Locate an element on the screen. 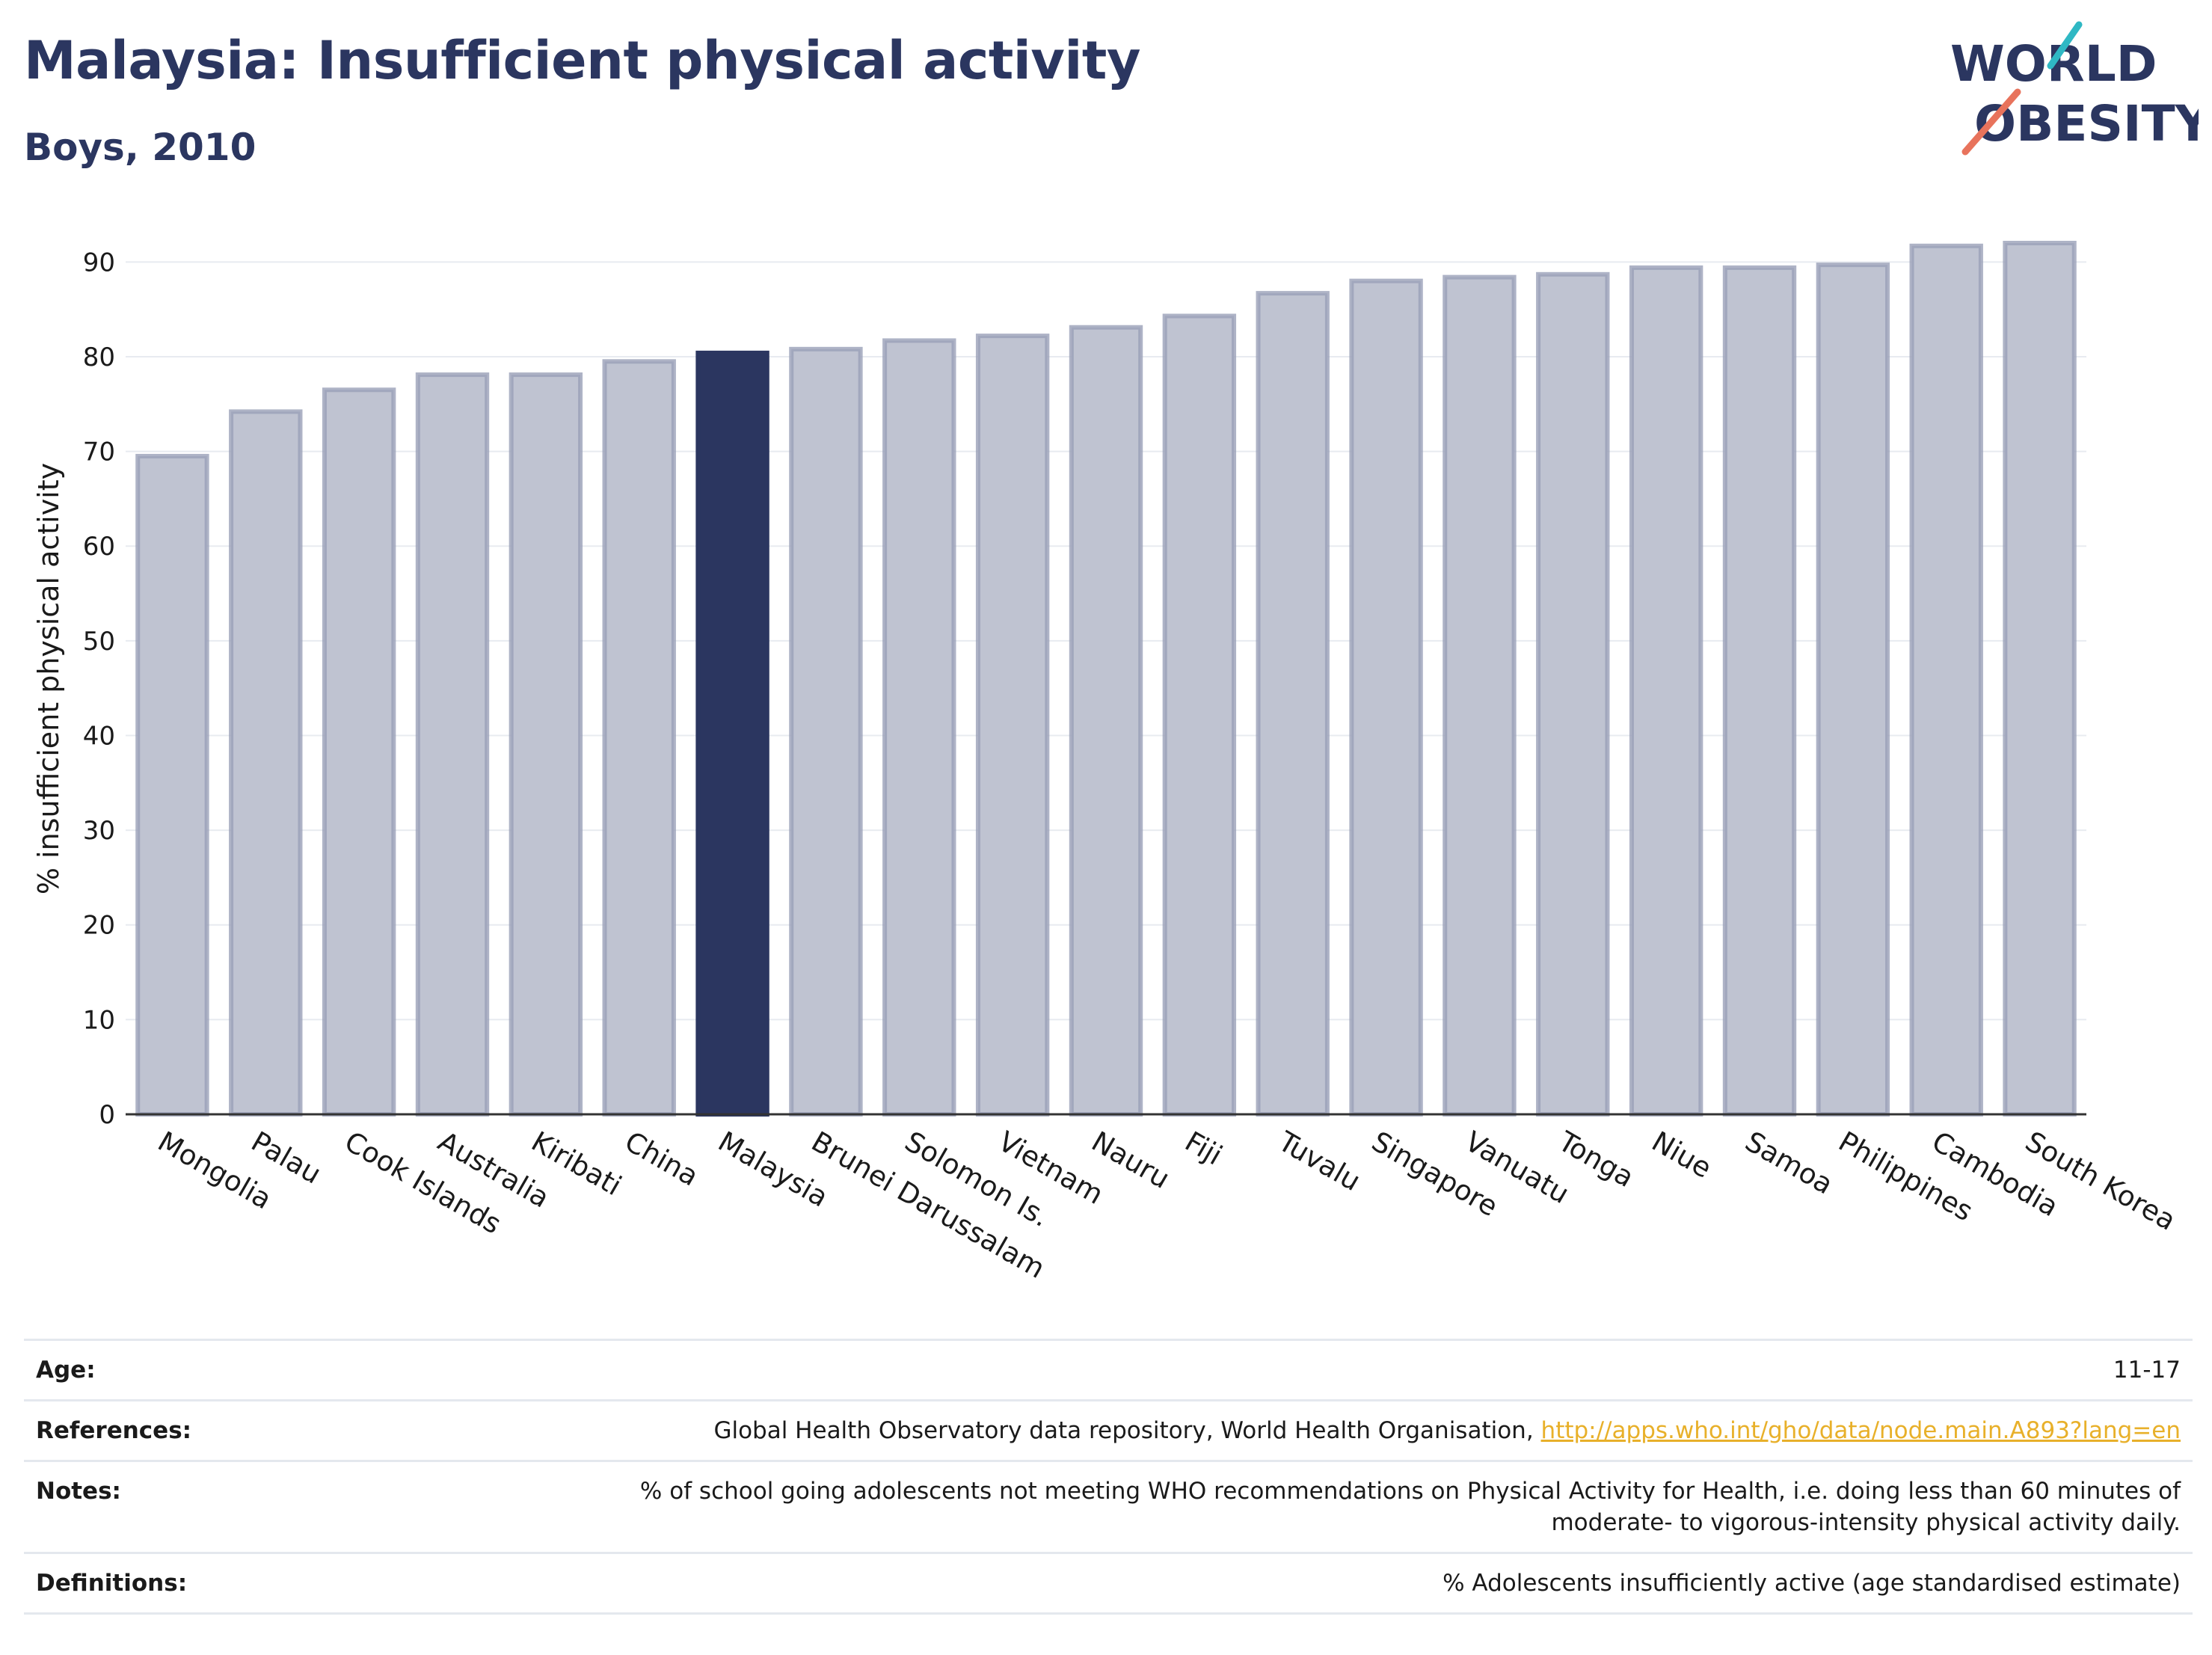 The image size is (2212, 1655). age-value: 11-17 is located at coordinates (2147, 1370).